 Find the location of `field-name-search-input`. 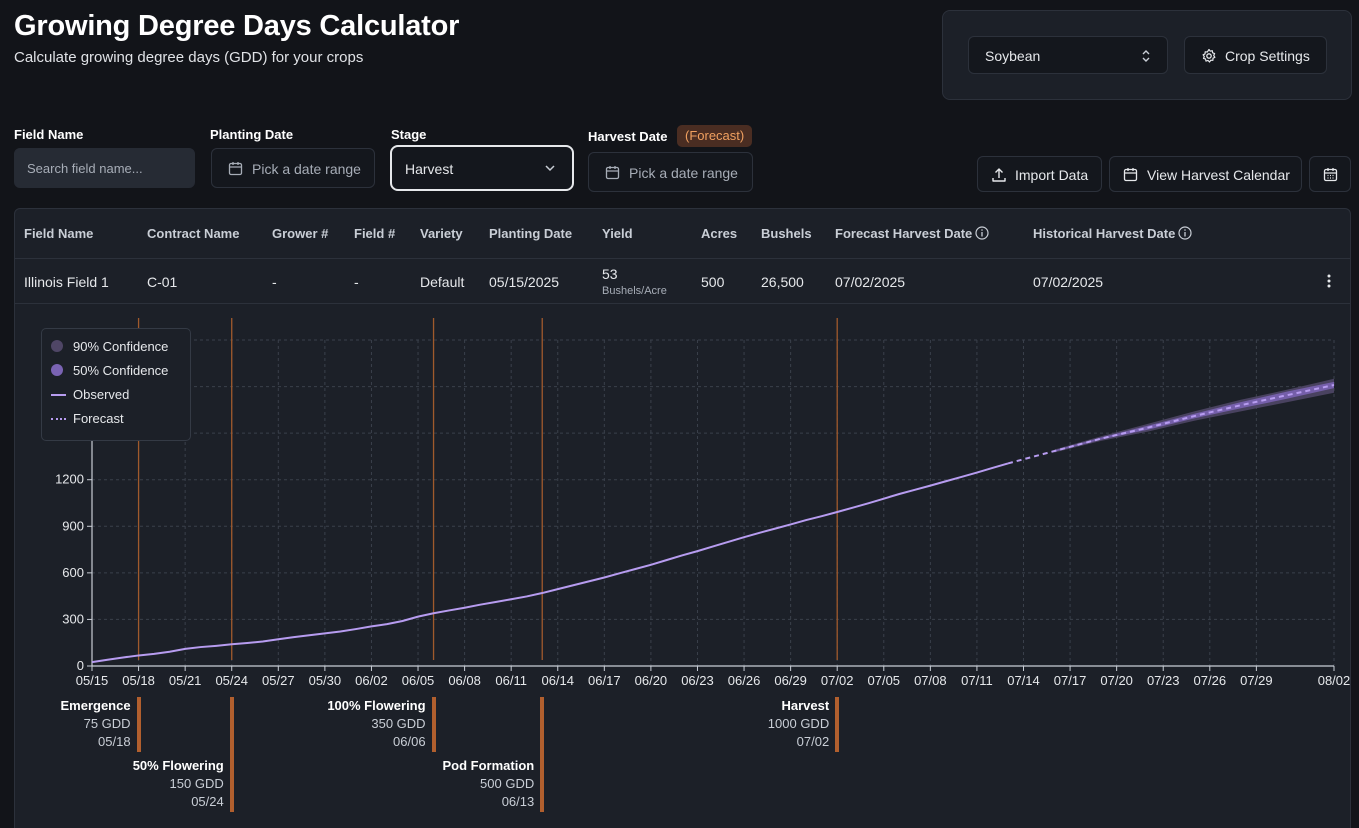

field-name-search-input is located at coordinates (104, 168).